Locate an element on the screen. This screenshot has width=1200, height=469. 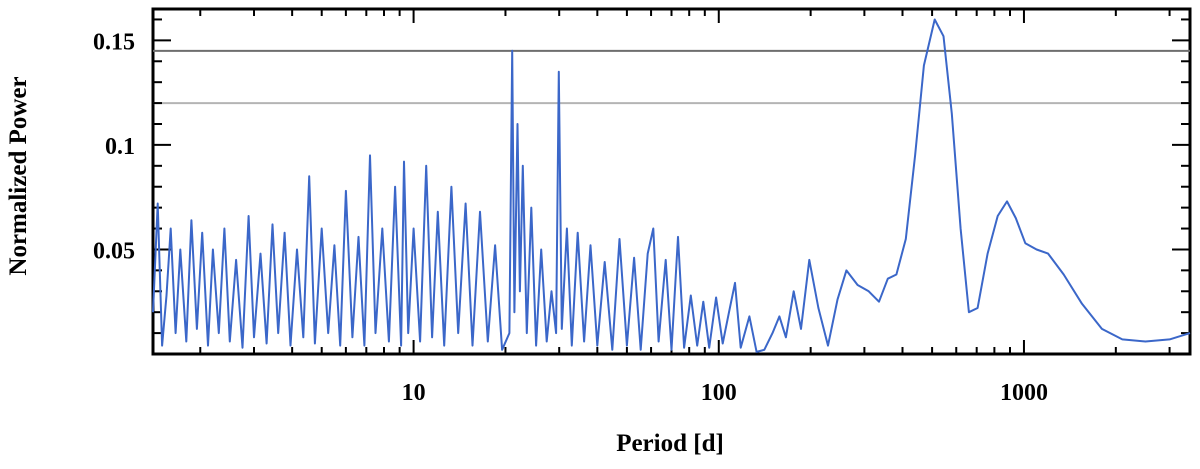
x-tick-label: 1000 is located at coordinates (1024, 393).